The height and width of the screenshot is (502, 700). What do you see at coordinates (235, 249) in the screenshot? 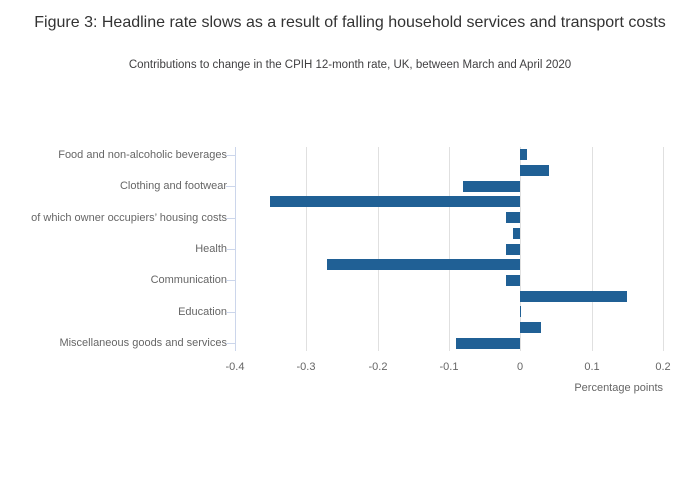
I see `y-axis-line` at bounding box center [235, 249].